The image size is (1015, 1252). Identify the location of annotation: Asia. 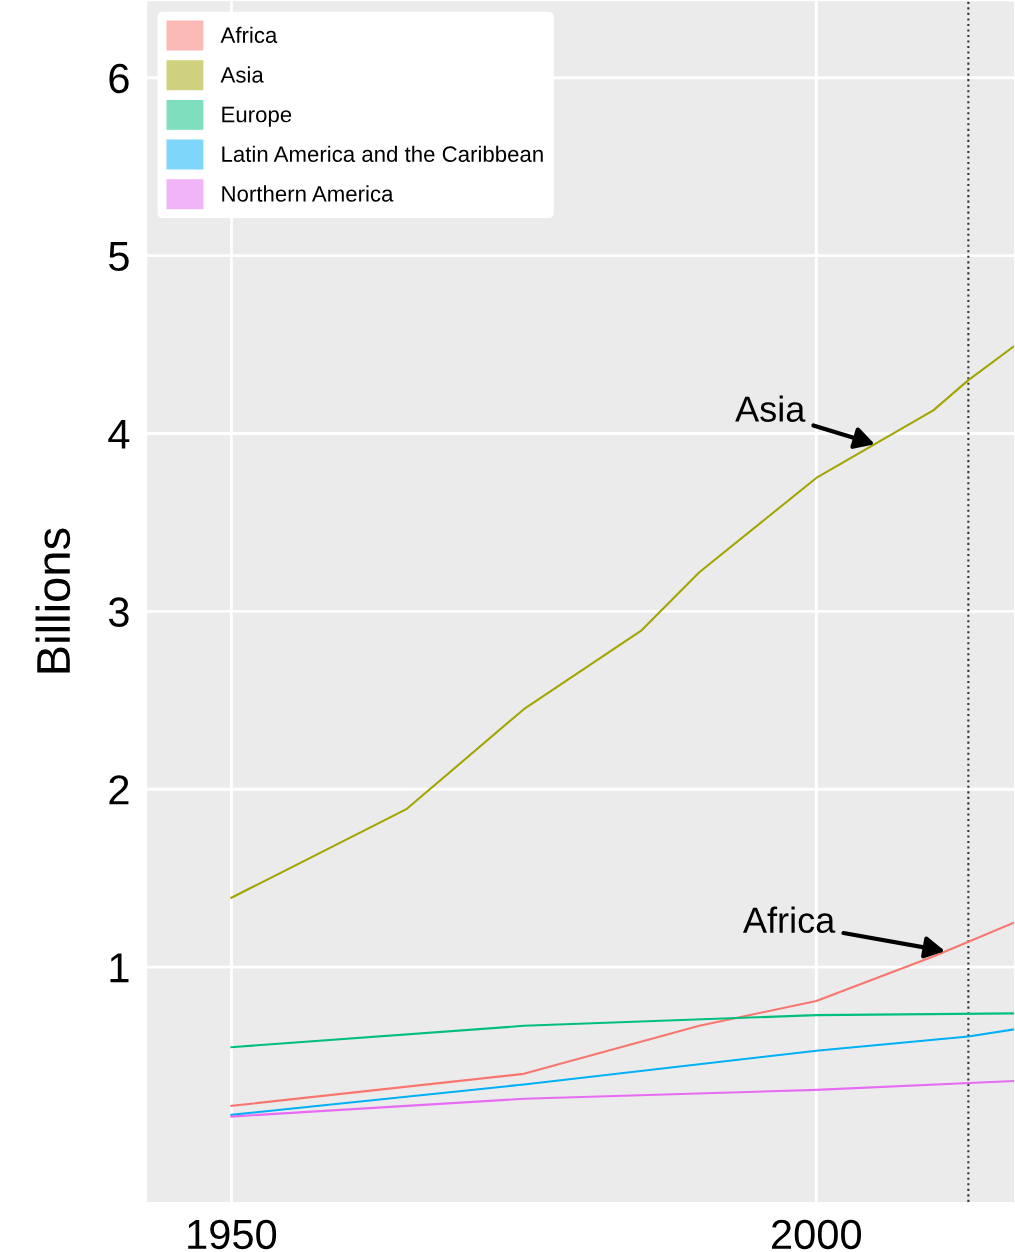
(770, 408).